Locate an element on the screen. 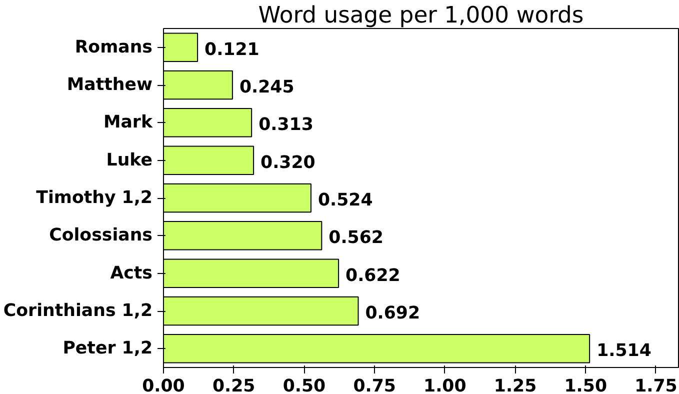 This screenshot has height=394, width=679. y-tick-label: Mark is located at coordinates (128, 122).